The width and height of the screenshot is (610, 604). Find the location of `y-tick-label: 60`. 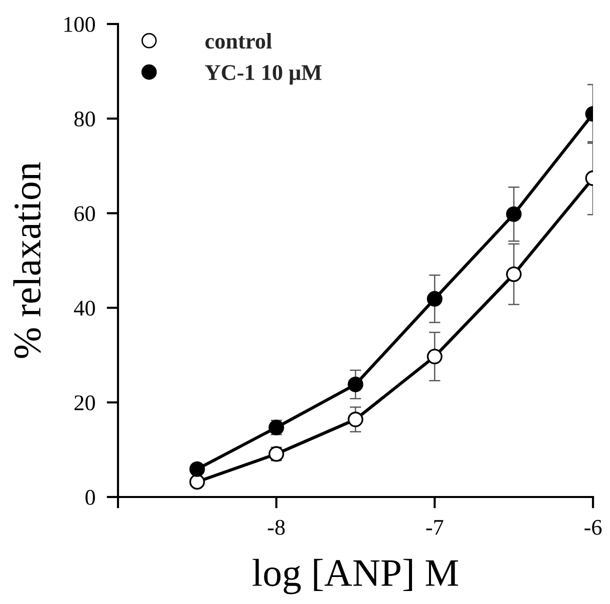

y-tick-label: 60 is located at coordinates (84, 214).